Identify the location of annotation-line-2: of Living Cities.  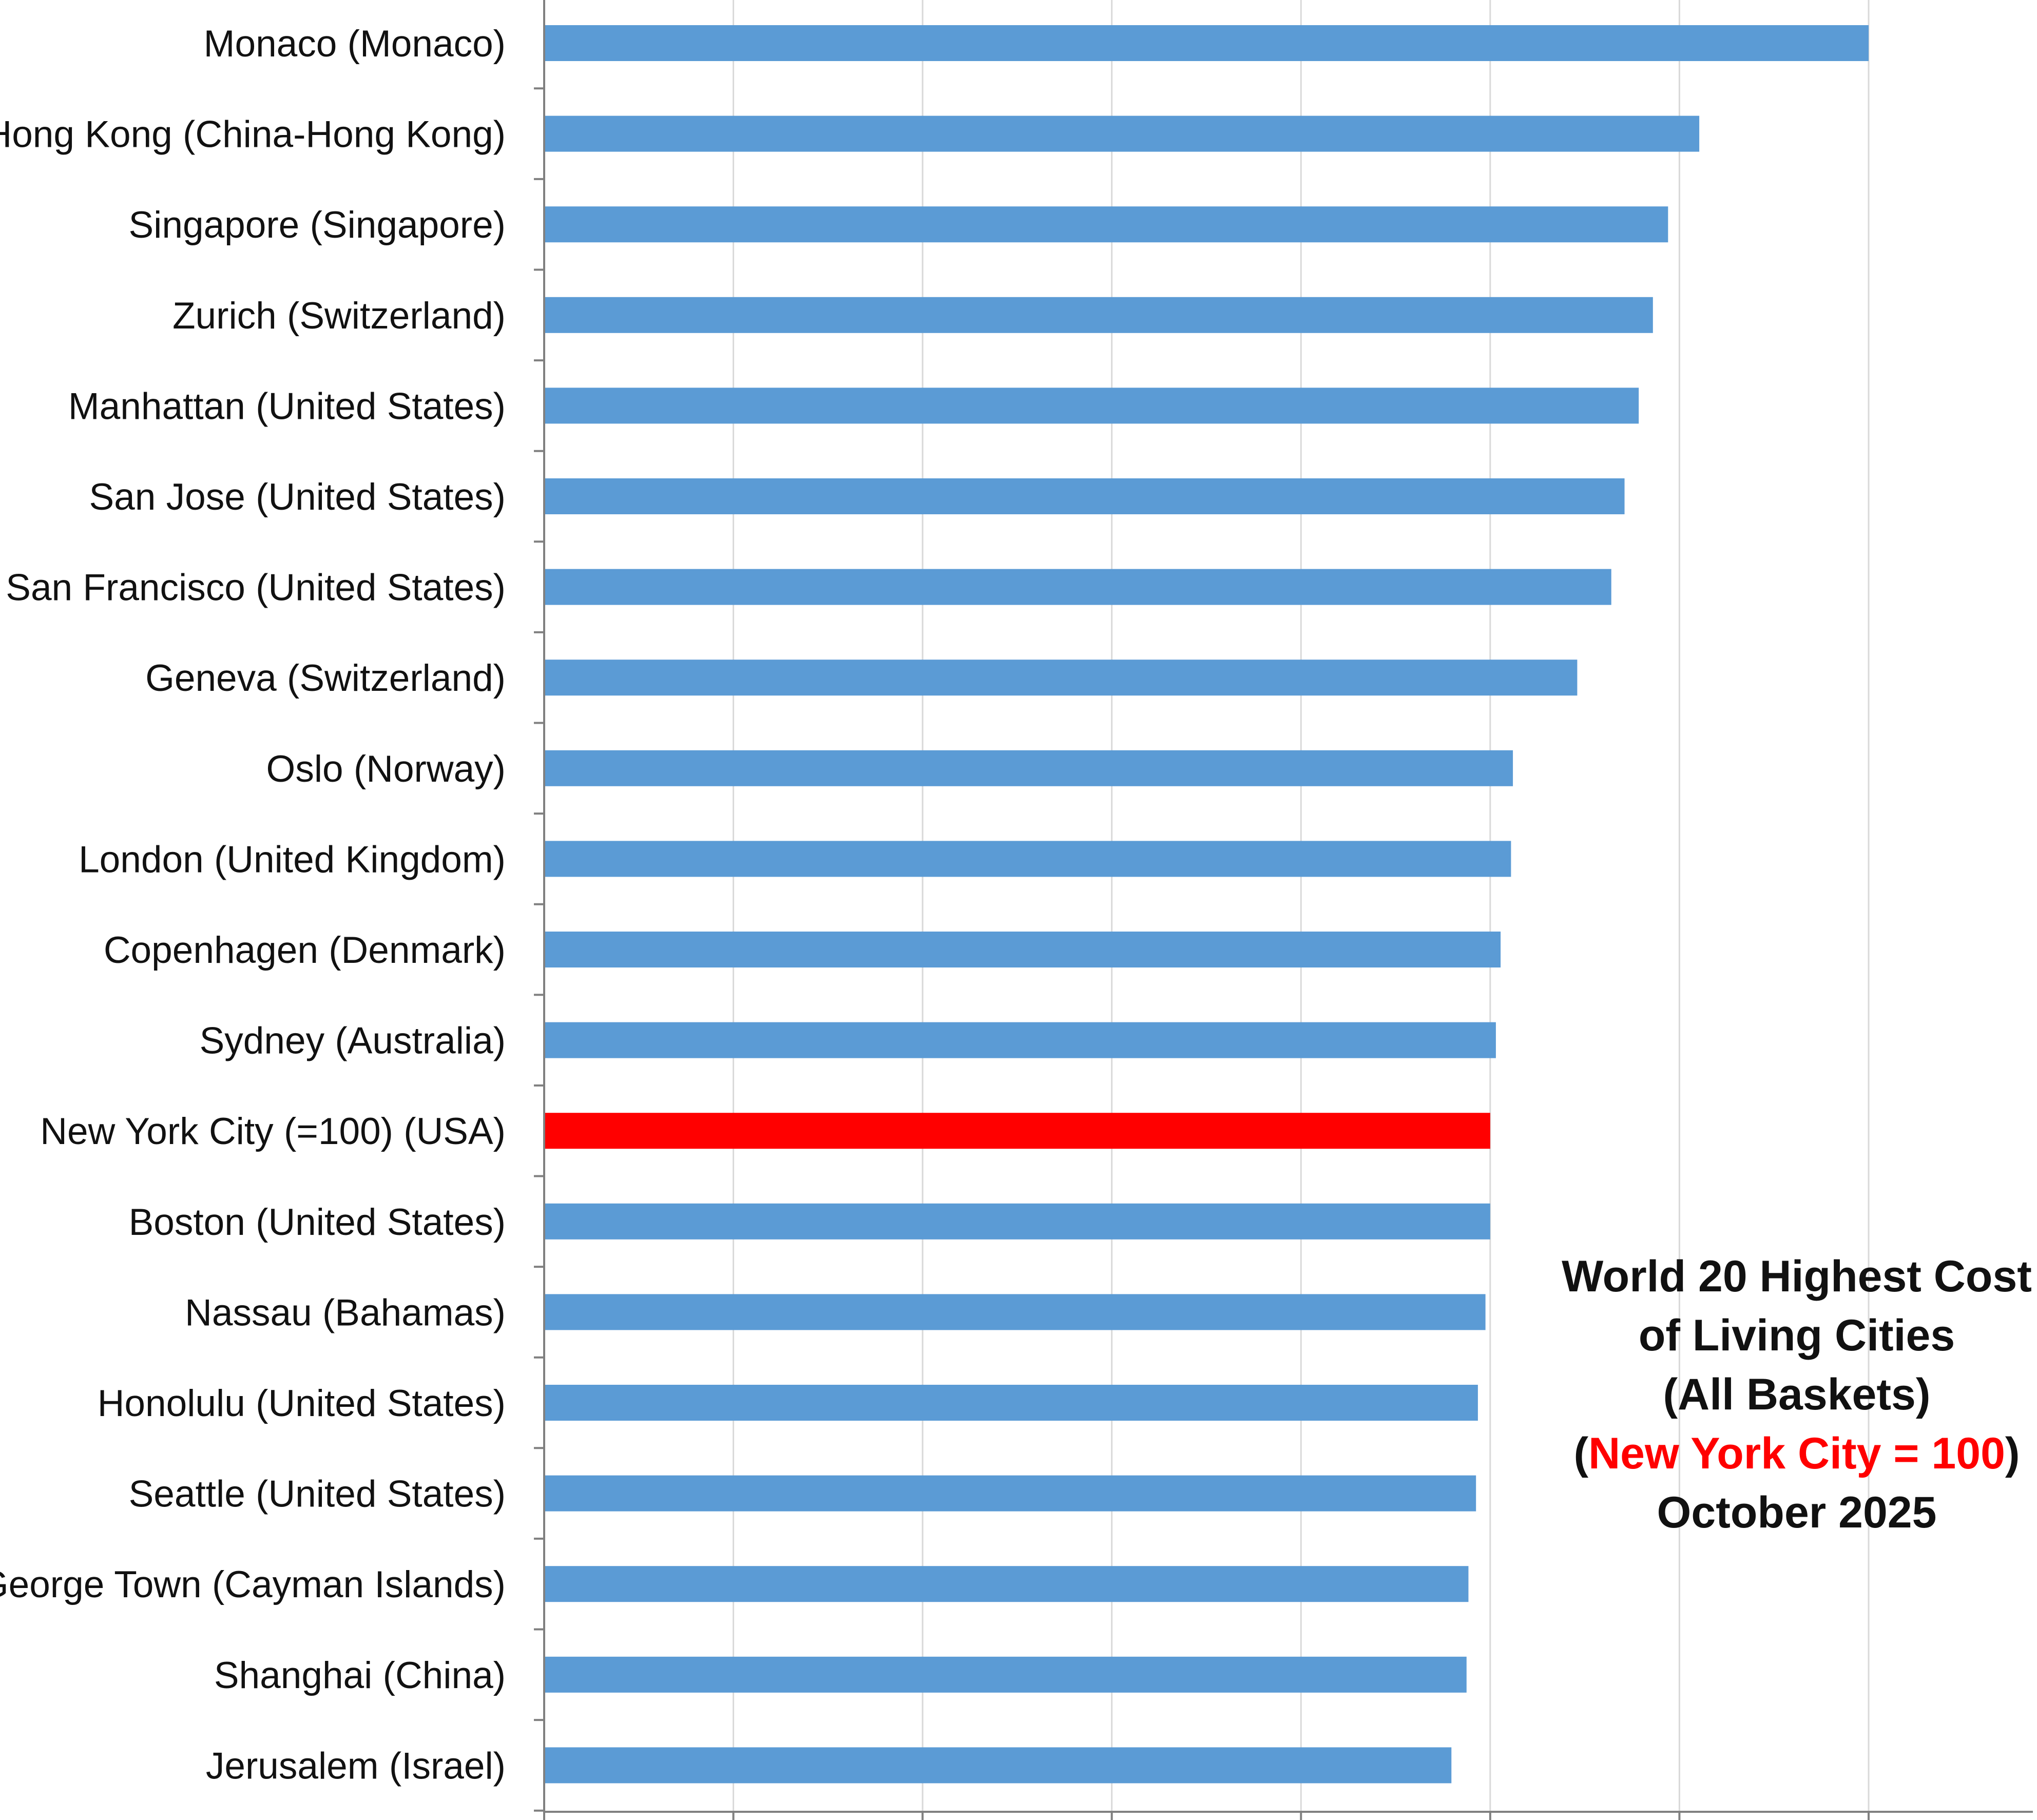
(1796, 1336).